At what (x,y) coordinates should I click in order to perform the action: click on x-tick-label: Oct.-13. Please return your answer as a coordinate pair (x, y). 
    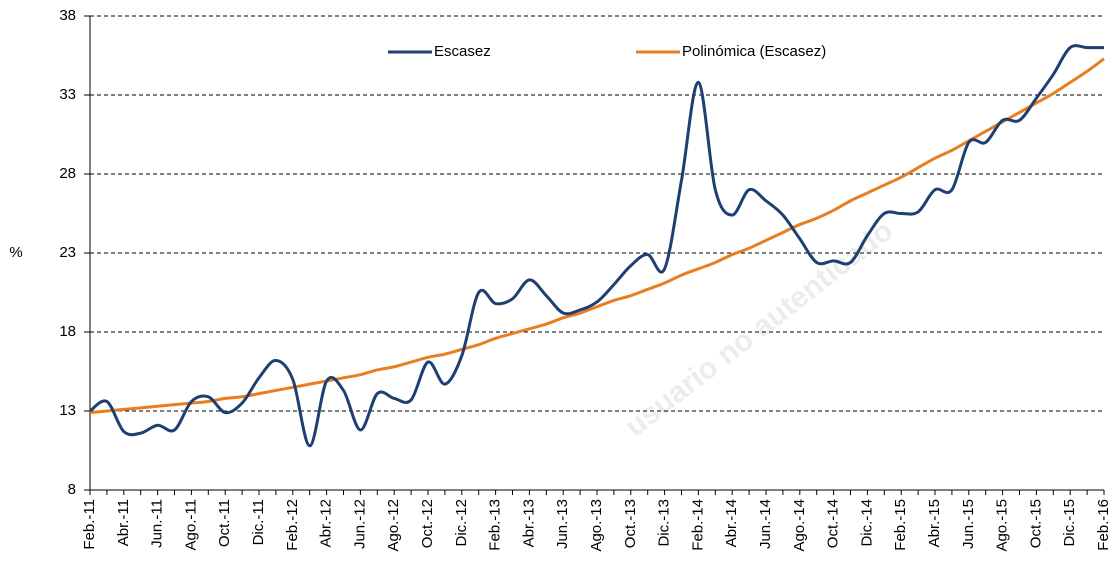
    Looking at the image, I should click on (630, 523).